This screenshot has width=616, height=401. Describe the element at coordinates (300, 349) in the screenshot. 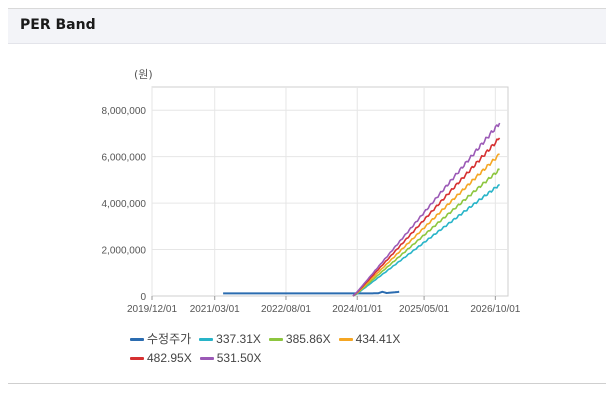

I see `chart-legend: 수정주가 337.31X 385.86X 434.41X 482.95X 531.50X` at that location.